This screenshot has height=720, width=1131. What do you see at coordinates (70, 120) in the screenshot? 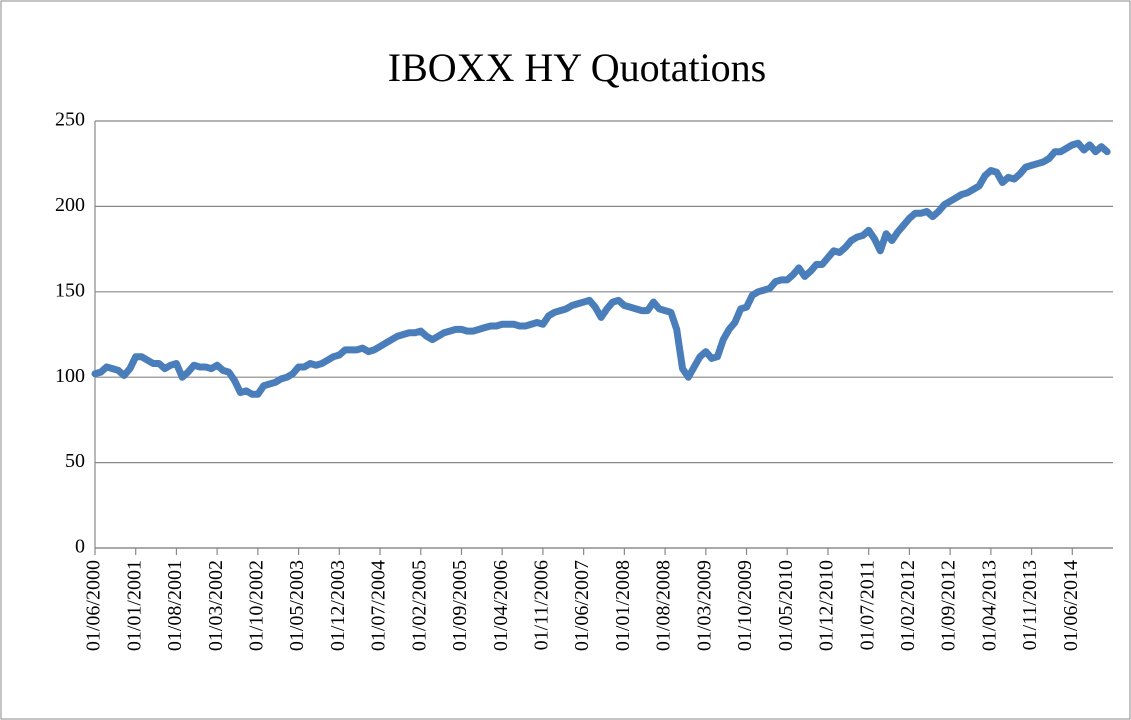
I see `y-tick-label: 250` at bounding box center [70, 120].